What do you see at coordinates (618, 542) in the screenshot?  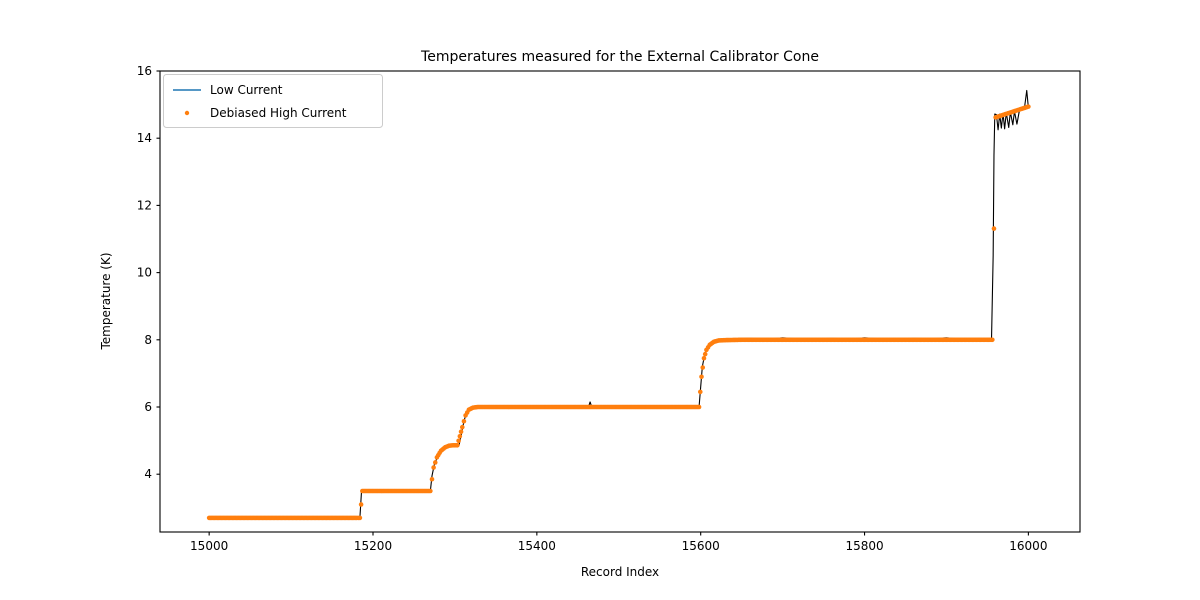 I see `x-axis-ticks: 15000 15200 15400 15600 15800 16000` at bounding box center [618, 542].